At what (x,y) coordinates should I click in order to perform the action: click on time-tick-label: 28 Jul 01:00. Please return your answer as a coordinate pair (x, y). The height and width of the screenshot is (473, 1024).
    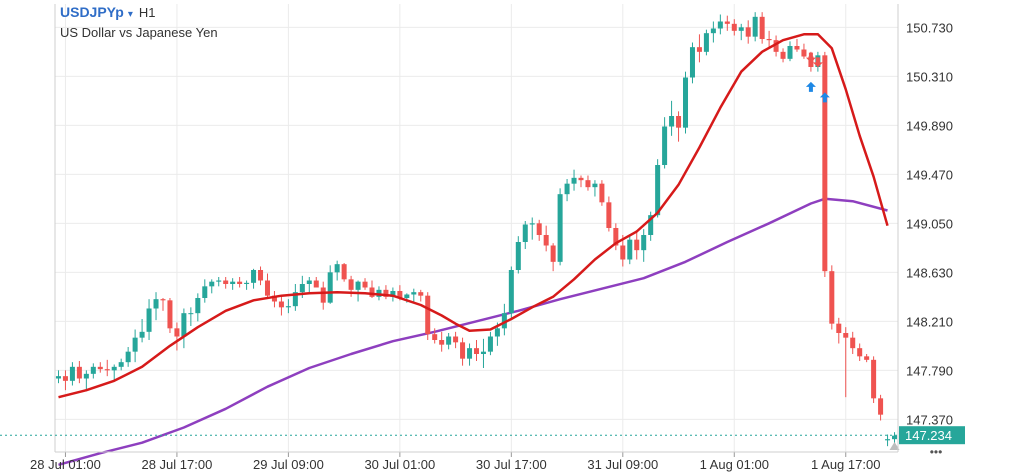
    Looking at the image, I should click on (65, 464).